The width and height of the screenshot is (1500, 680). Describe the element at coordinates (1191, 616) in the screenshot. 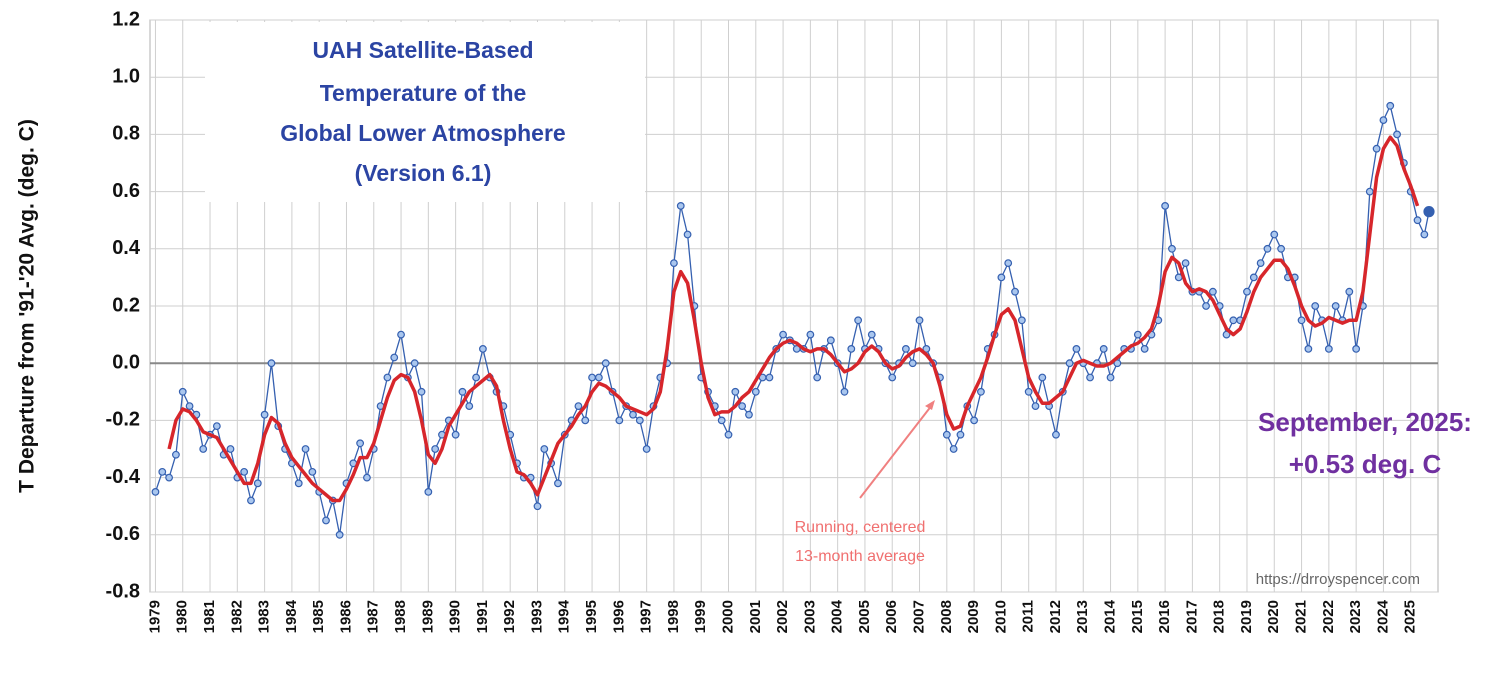

I see `x-tick-label: 2017` at that location.